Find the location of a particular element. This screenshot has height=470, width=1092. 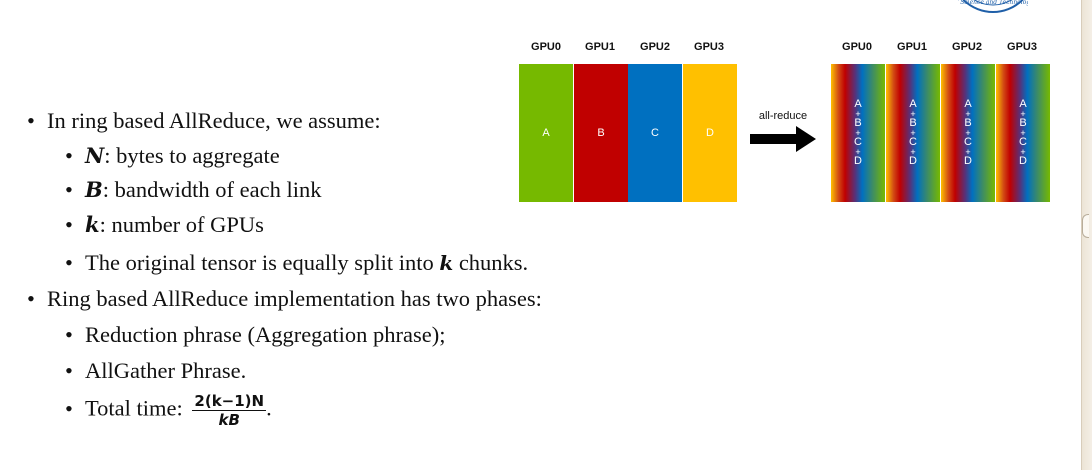

svg-text: of Science and Technology is located at coordinates (993, 3).